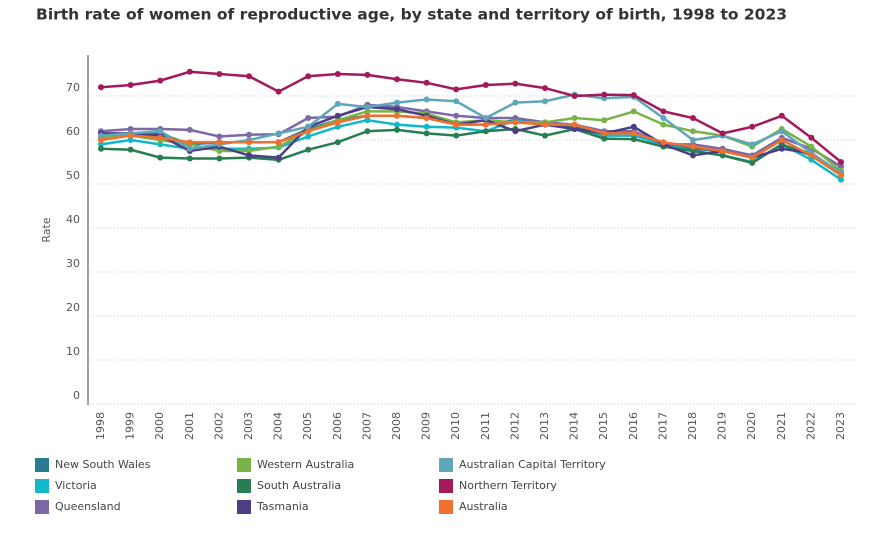 Image resolution: width=889 pixels, height=535 pixels. Describe the element at coordinates (73, 307) in the screenshot. I see `y-tick-label: 20` at that location.